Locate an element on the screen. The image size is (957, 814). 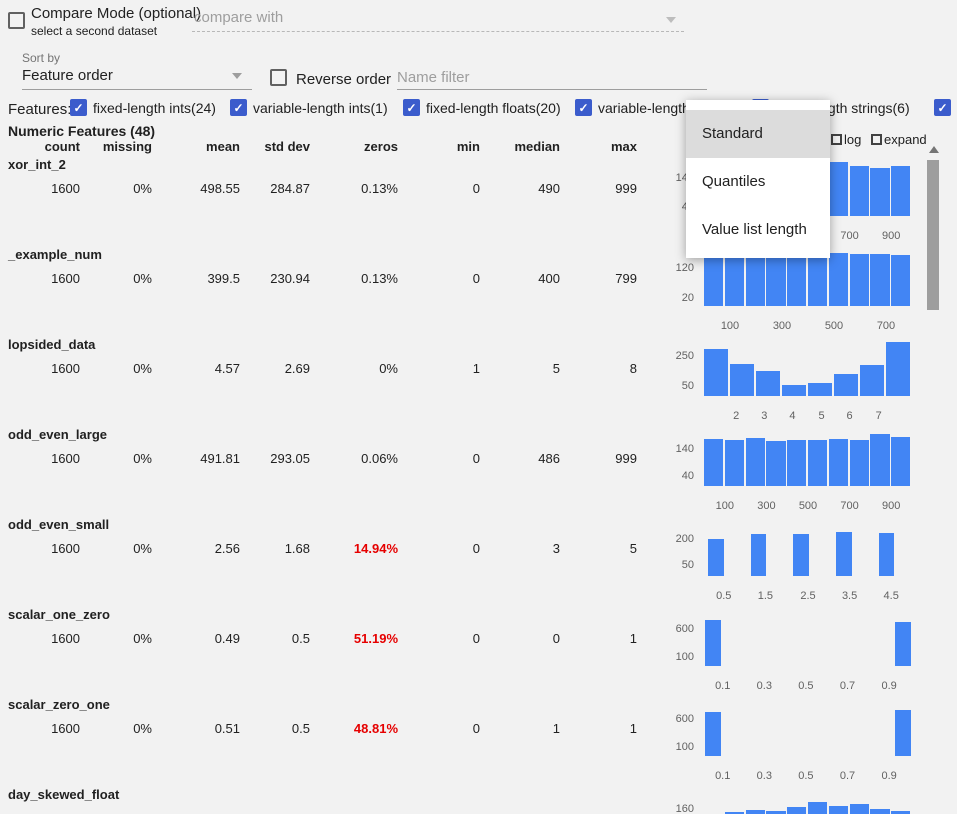
histogram-xtick: 1.5 is located at coordinates (765, 596).